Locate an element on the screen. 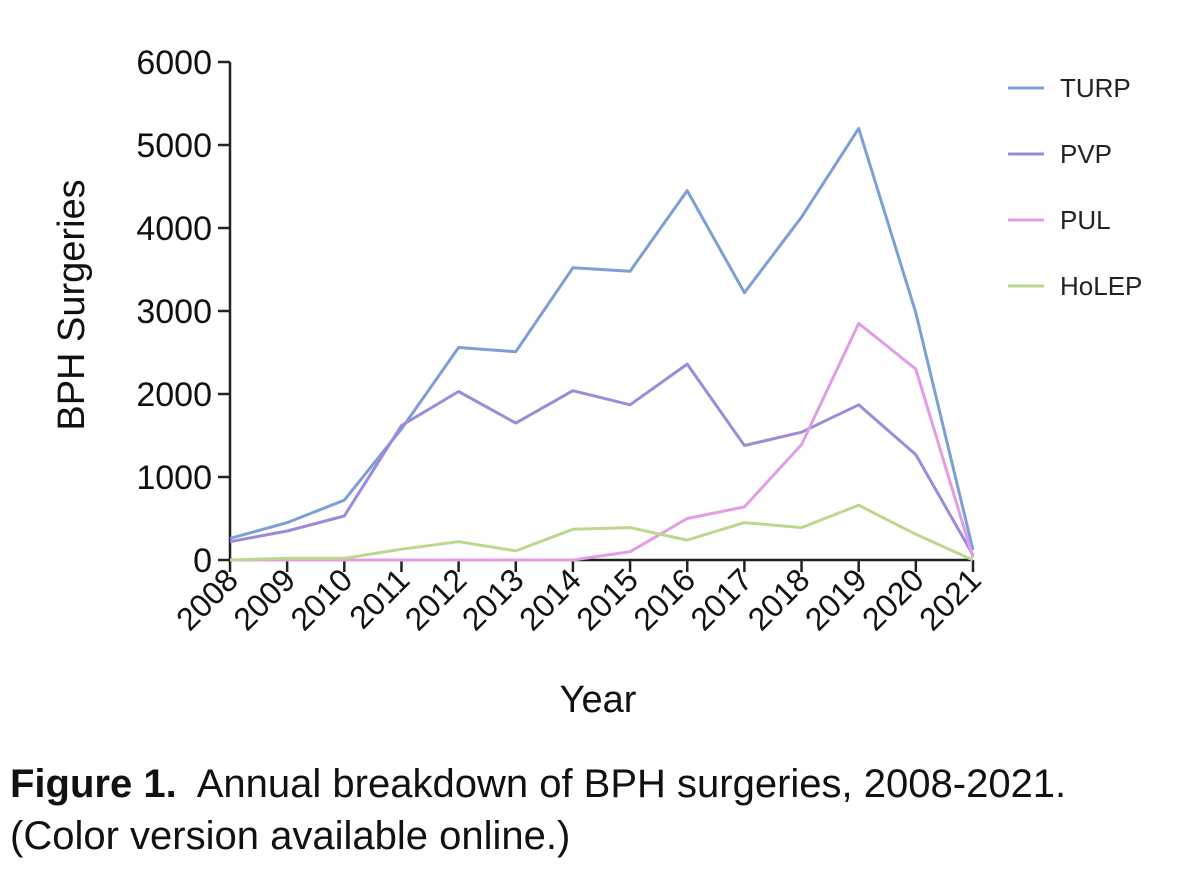 This screenshot has width=1200, height=876. y-axis-title: BPH Surgeries is located at coordinates (72, 304).